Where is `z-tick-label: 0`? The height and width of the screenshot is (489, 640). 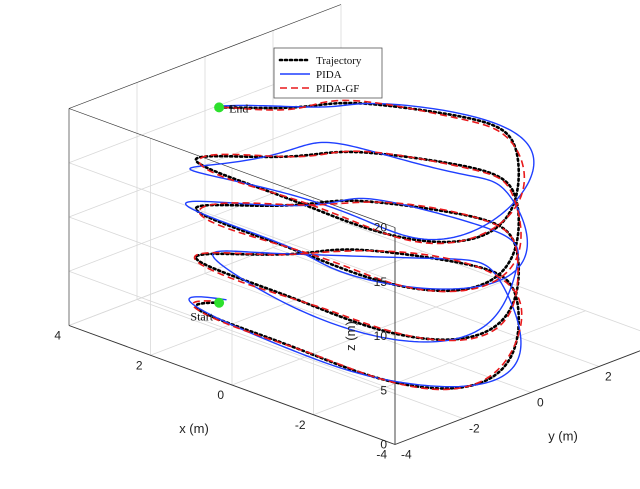 z-tick-label: 0 is located at coordinates (383, 445).